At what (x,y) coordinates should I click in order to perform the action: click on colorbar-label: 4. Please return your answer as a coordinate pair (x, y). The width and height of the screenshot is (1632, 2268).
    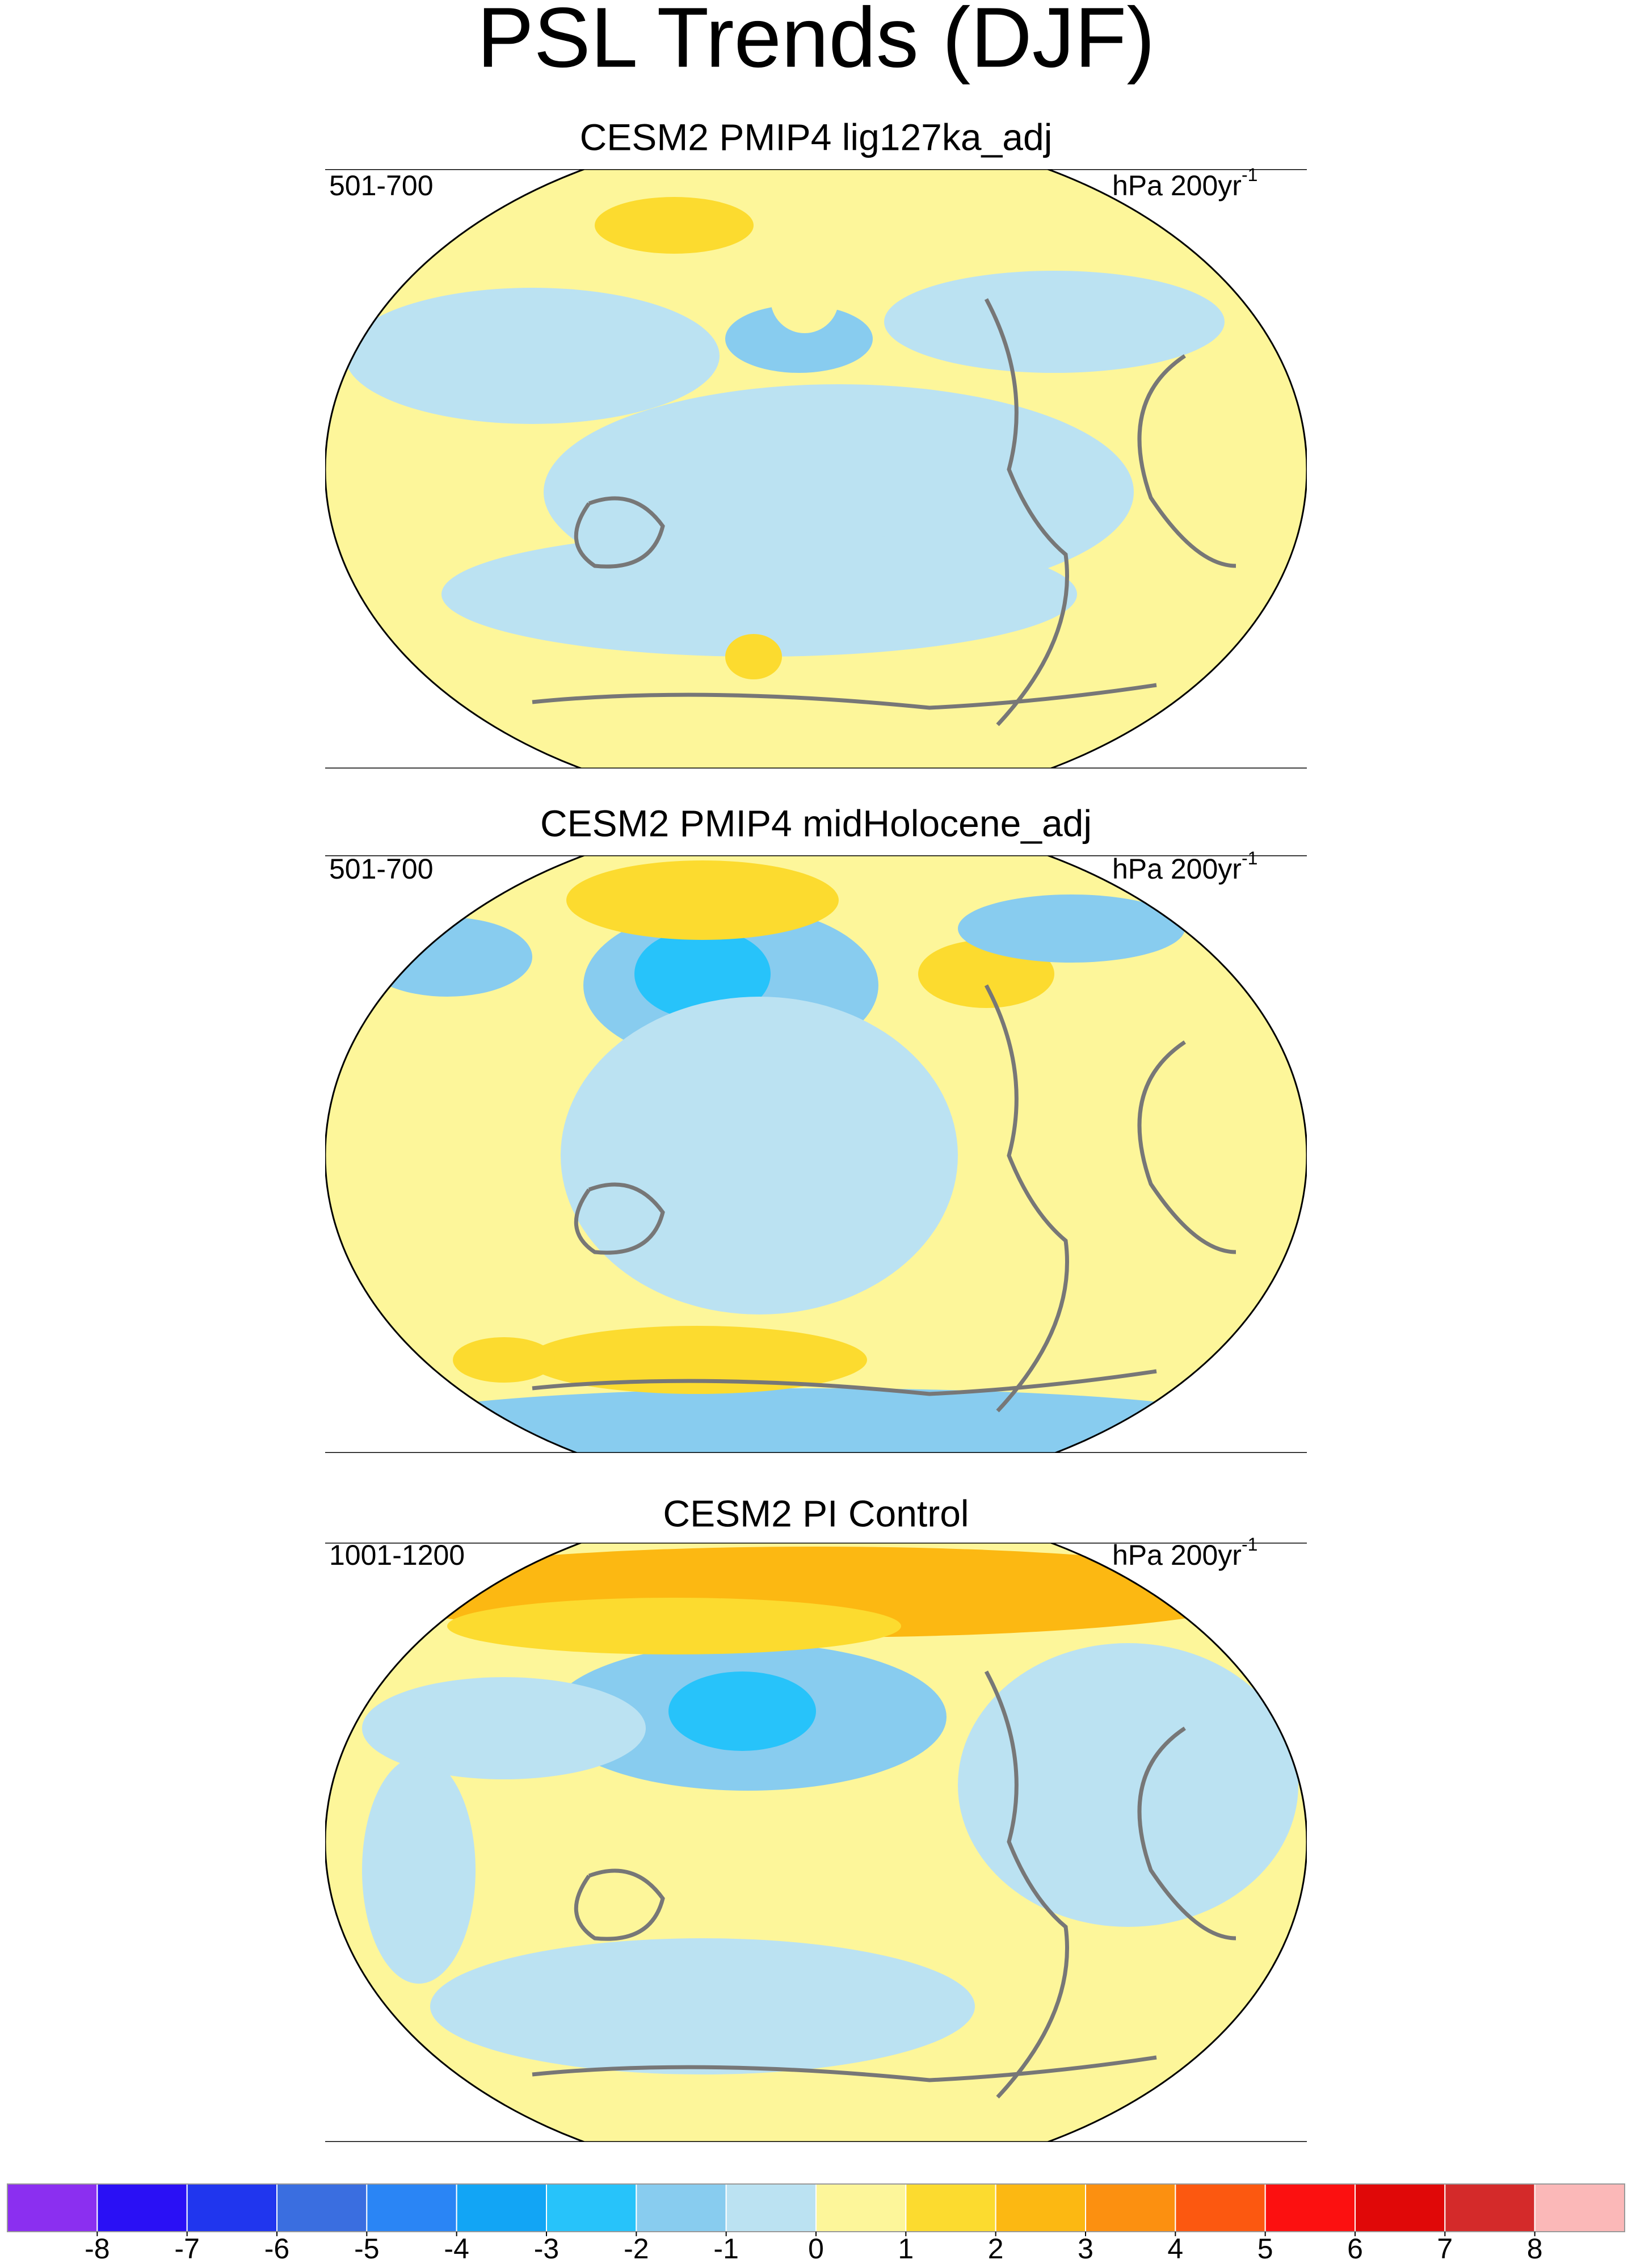
    Looking at the image, I should click on (1175, 2249).